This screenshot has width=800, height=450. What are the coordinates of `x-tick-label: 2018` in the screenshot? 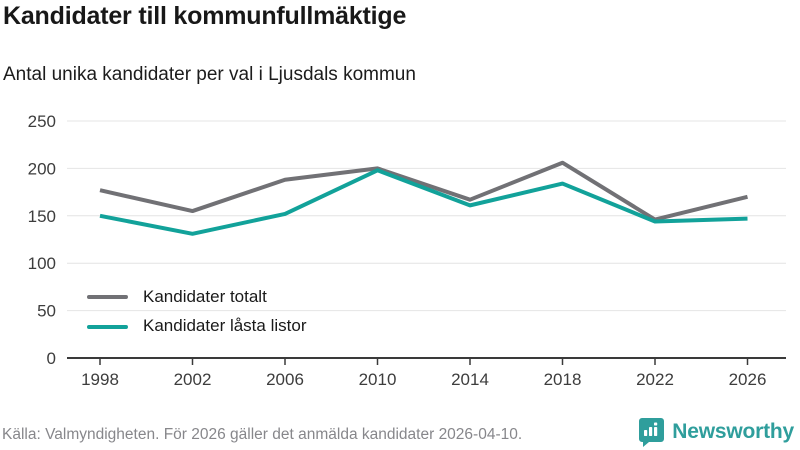 It's located at (563, 379).